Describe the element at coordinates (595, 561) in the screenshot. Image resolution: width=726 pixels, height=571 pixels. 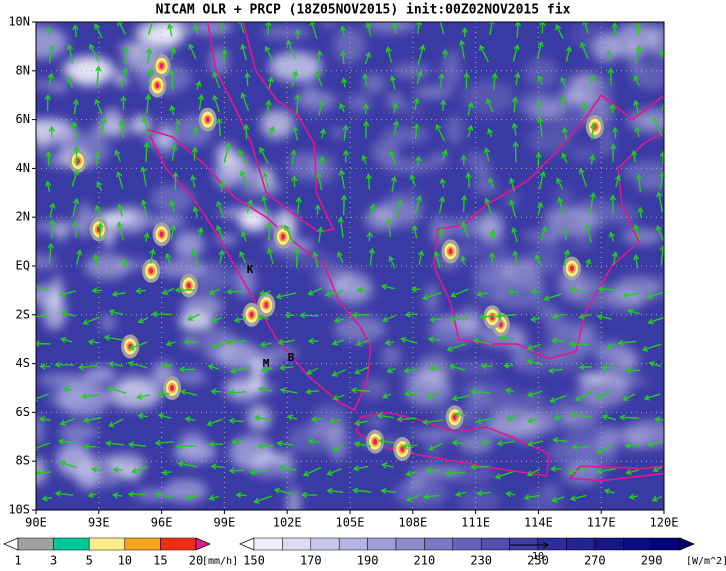
I see `legend-label: 270` at that location.